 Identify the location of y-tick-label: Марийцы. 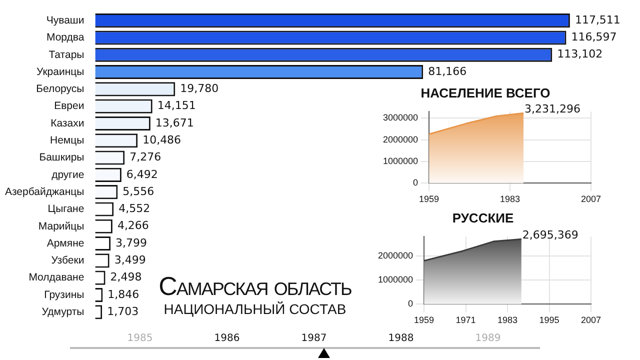
(61, 226).